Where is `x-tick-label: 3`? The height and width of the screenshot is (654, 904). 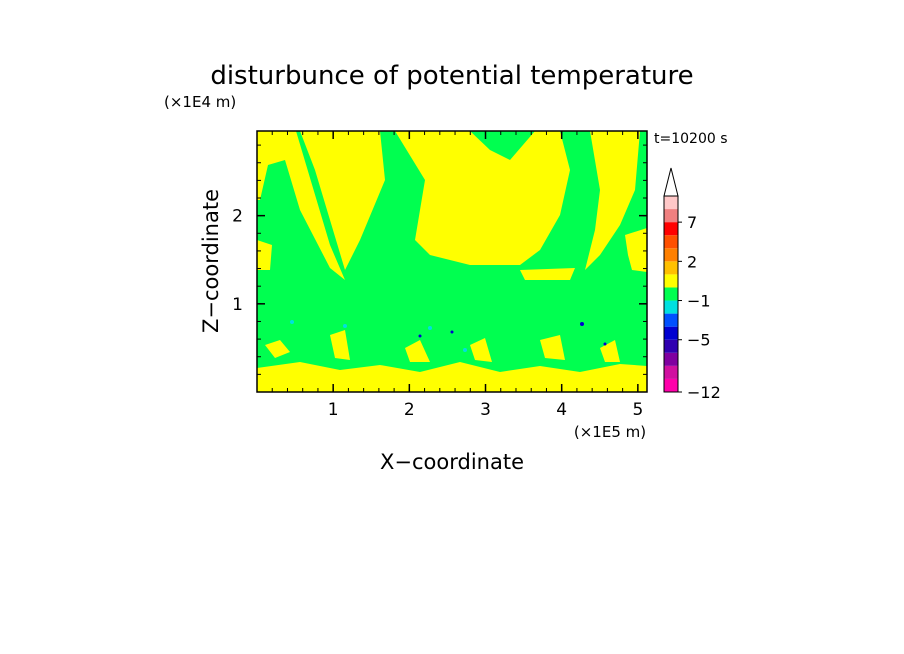
x-tick-label: 3 is located at coordinates (485, 410).